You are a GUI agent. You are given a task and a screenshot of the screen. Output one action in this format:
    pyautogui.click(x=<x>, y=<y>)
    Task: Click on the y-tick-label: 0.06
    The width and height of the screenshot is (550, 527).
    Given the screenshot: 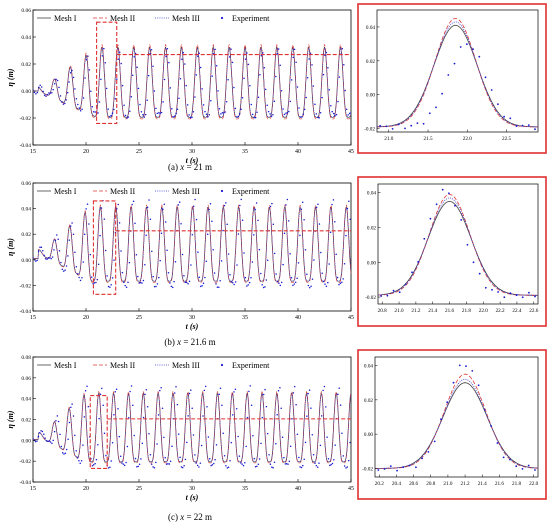 What is the action you would take?
    pyautogui.click(x=26, y=184)
    